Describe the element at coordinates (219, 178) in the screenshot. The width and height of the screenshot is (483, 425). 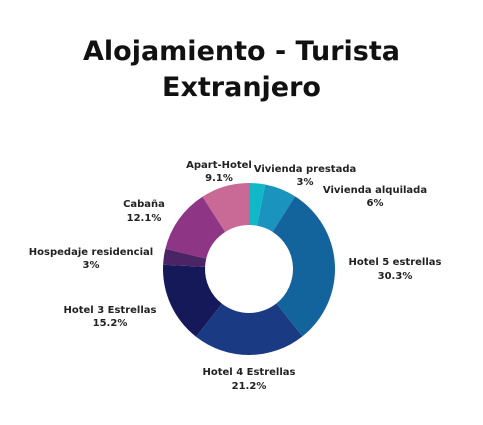
I see `label-value: 9.1%` at that location.